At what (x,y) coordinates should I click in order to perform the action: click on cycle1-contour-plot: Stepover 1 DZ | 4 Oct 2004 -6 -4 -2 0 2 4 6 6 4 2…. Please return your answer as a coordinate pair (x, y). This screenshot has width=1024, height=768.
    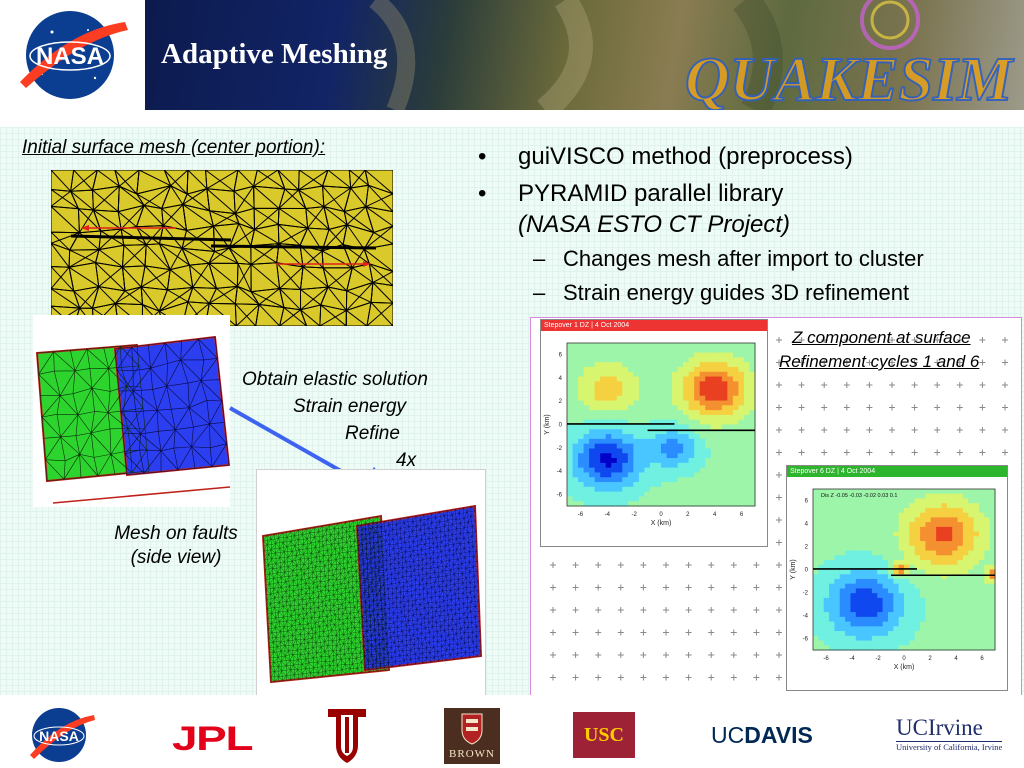
    Looking at the image, I should click on (654, 433).